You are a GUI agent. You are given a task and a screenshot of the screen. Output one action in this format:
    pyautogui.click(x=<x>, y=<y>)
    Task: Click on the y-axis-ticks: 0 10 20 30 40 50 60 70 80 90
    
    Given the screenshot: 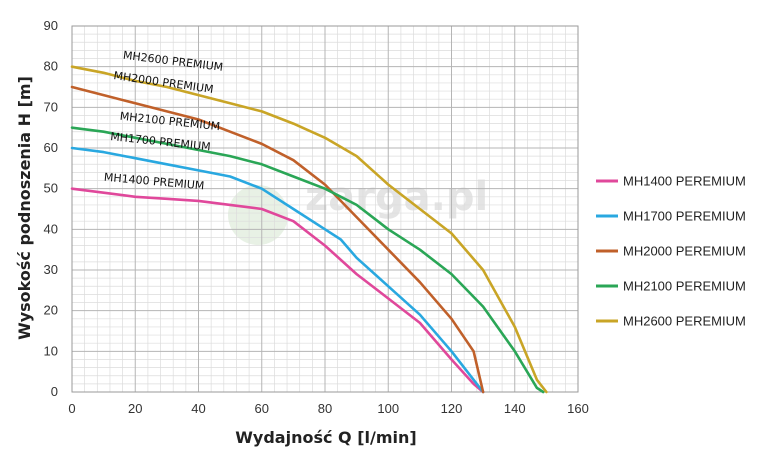 What is the action you would take?
    pyautogui.click(x=51, y=208)
    